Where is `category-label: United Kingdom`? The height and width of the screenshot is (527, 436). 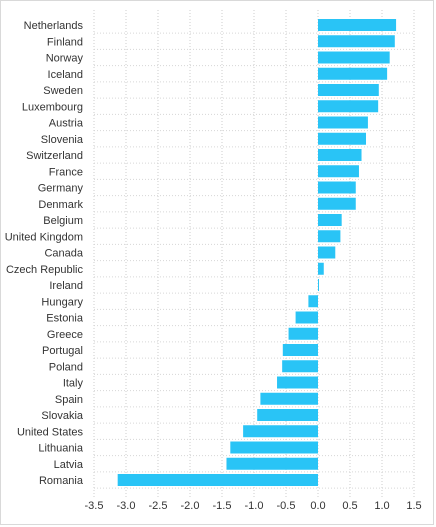
category-label: United Kingdom is located at coordinates (44, 237).